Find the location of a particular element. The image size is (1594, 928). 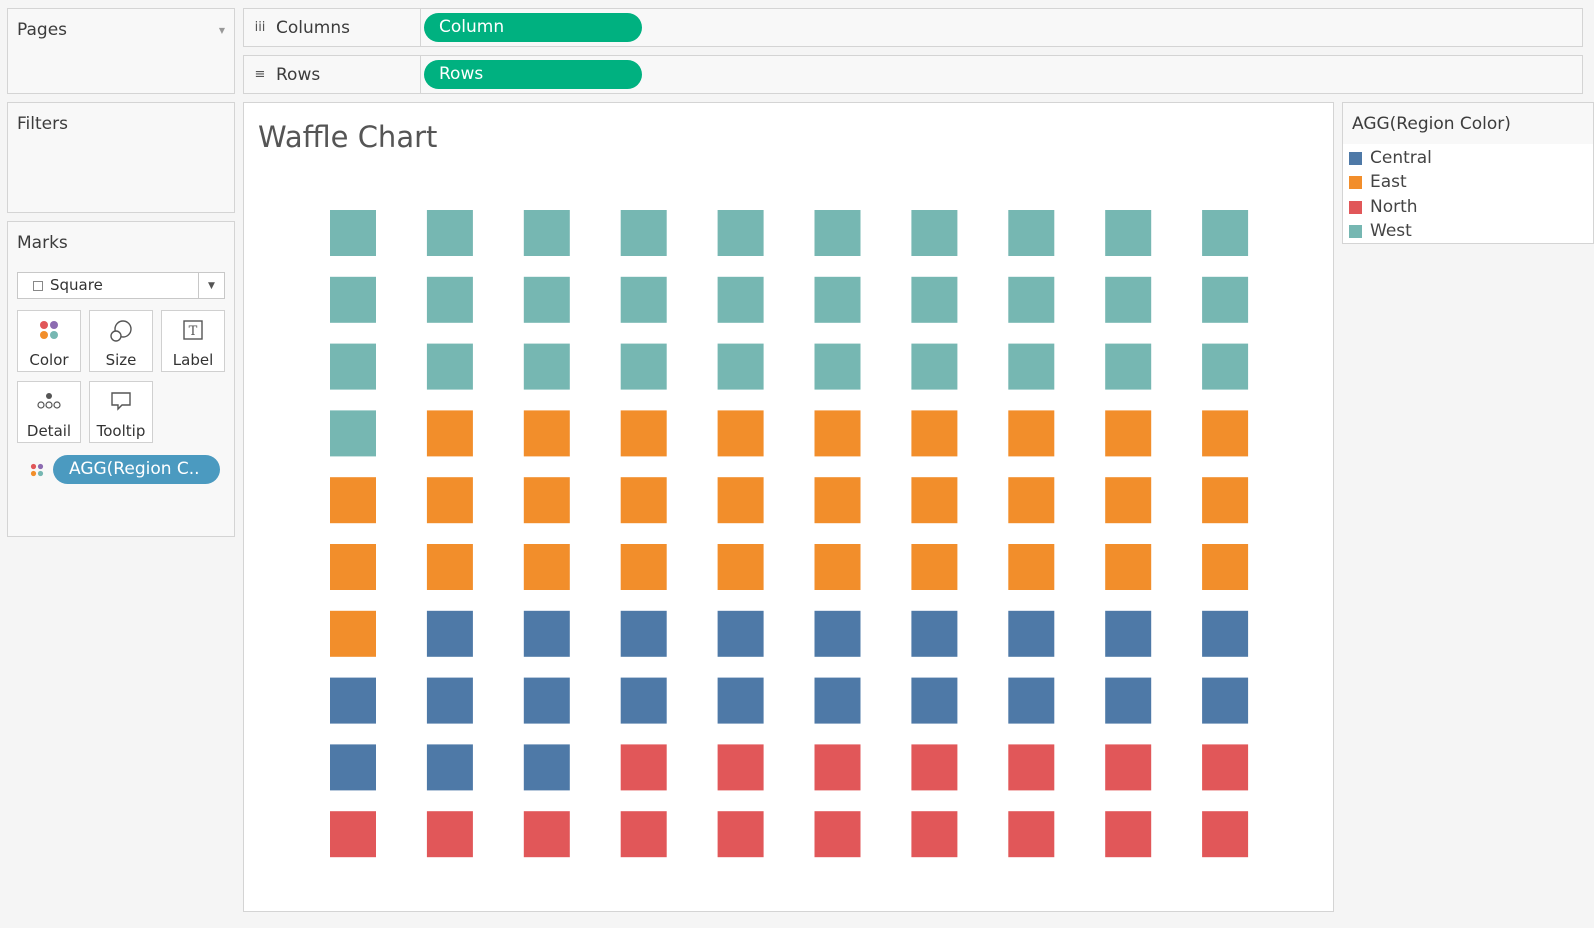

column-field-pill: Column is located at coordinates (533, 27).